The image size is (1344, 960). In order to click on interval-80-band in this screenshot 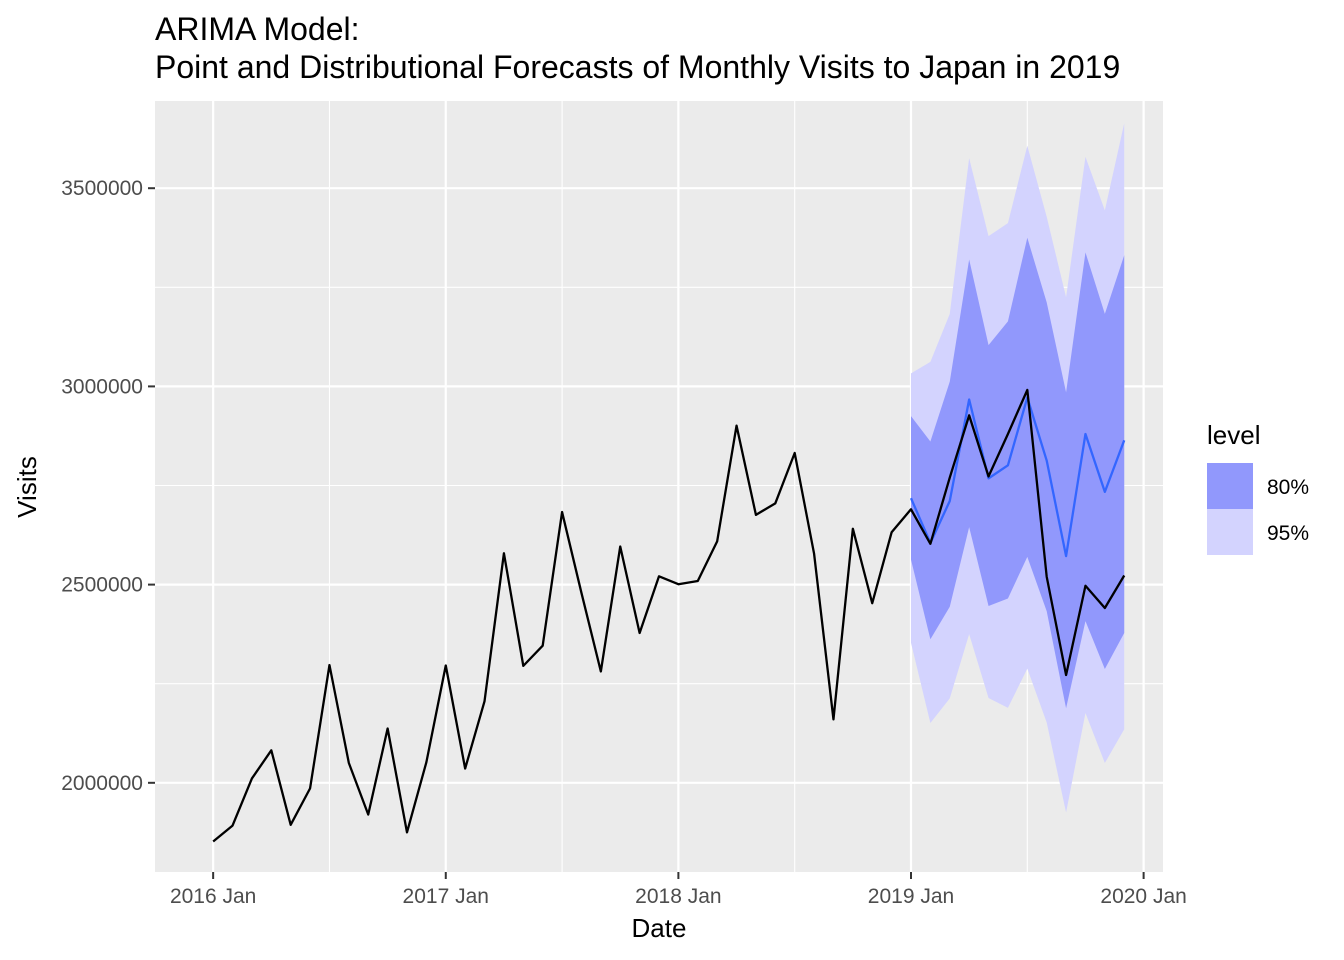, I will do `click(1018, 473)`.